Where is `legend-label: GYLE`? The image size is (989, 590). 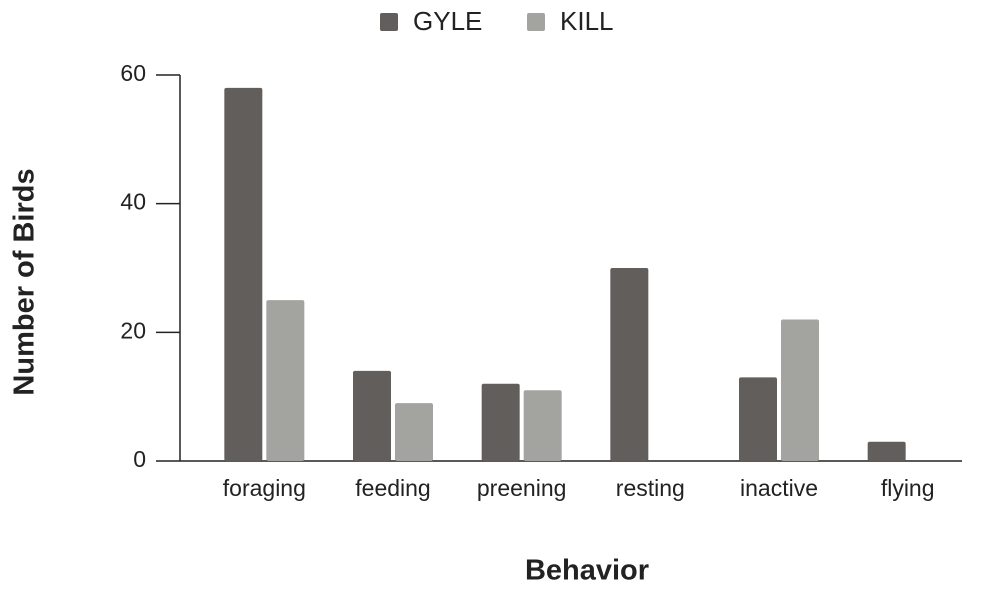 legend-label: GYLE is located at coordinates (447, 21).